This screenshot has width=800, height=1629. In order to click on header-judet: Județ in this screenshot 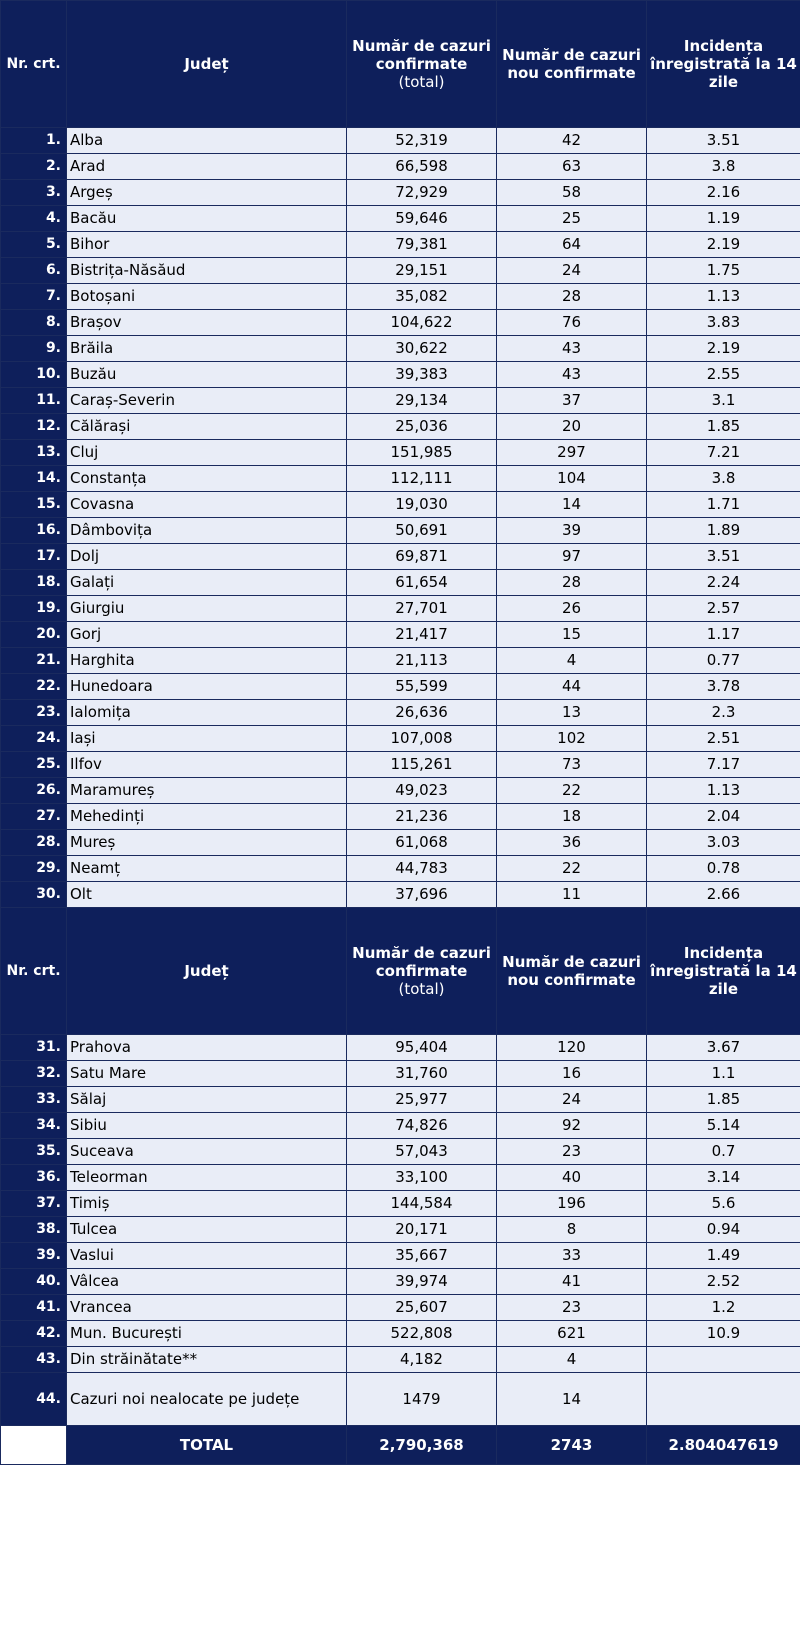, I will do `click(206, 64)`.